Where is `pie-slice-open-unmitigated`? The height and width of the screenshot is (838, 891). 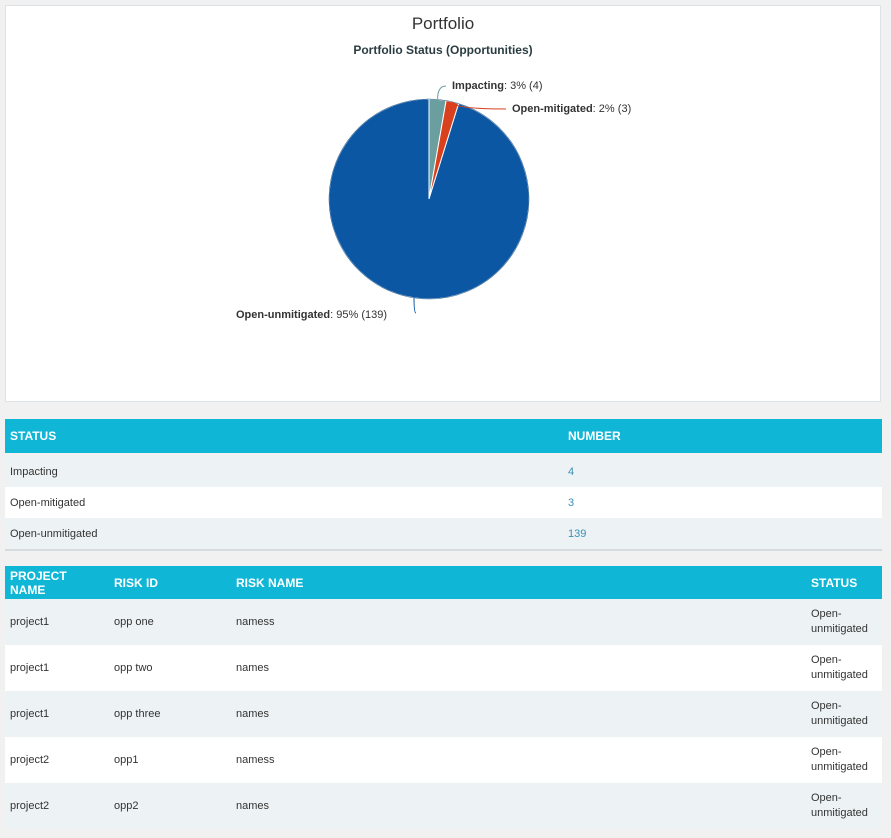
pie-slice-open-unmitigated is located at coordinates (429, 199).